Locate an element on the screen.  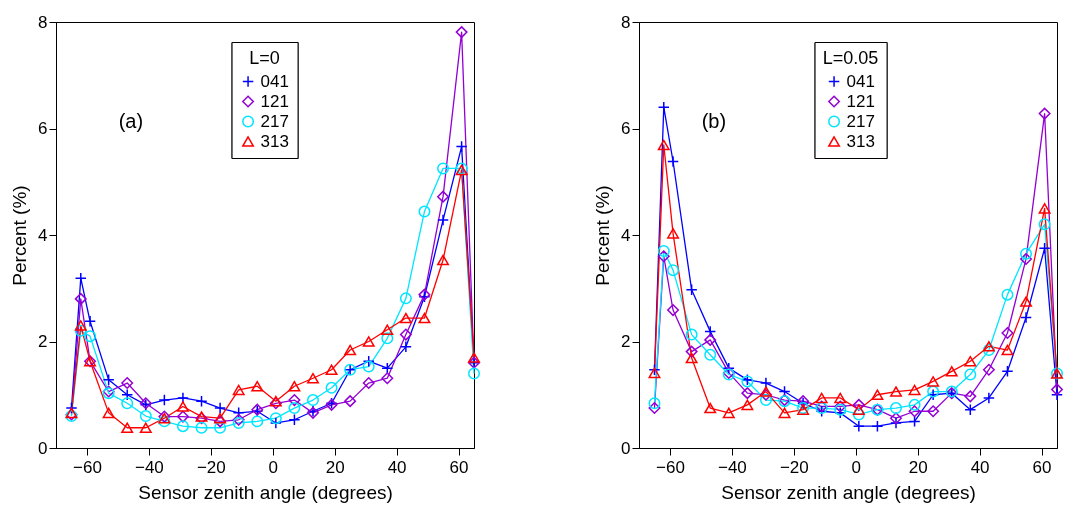
legend-label: 313 is located at coordinates (274, 141).